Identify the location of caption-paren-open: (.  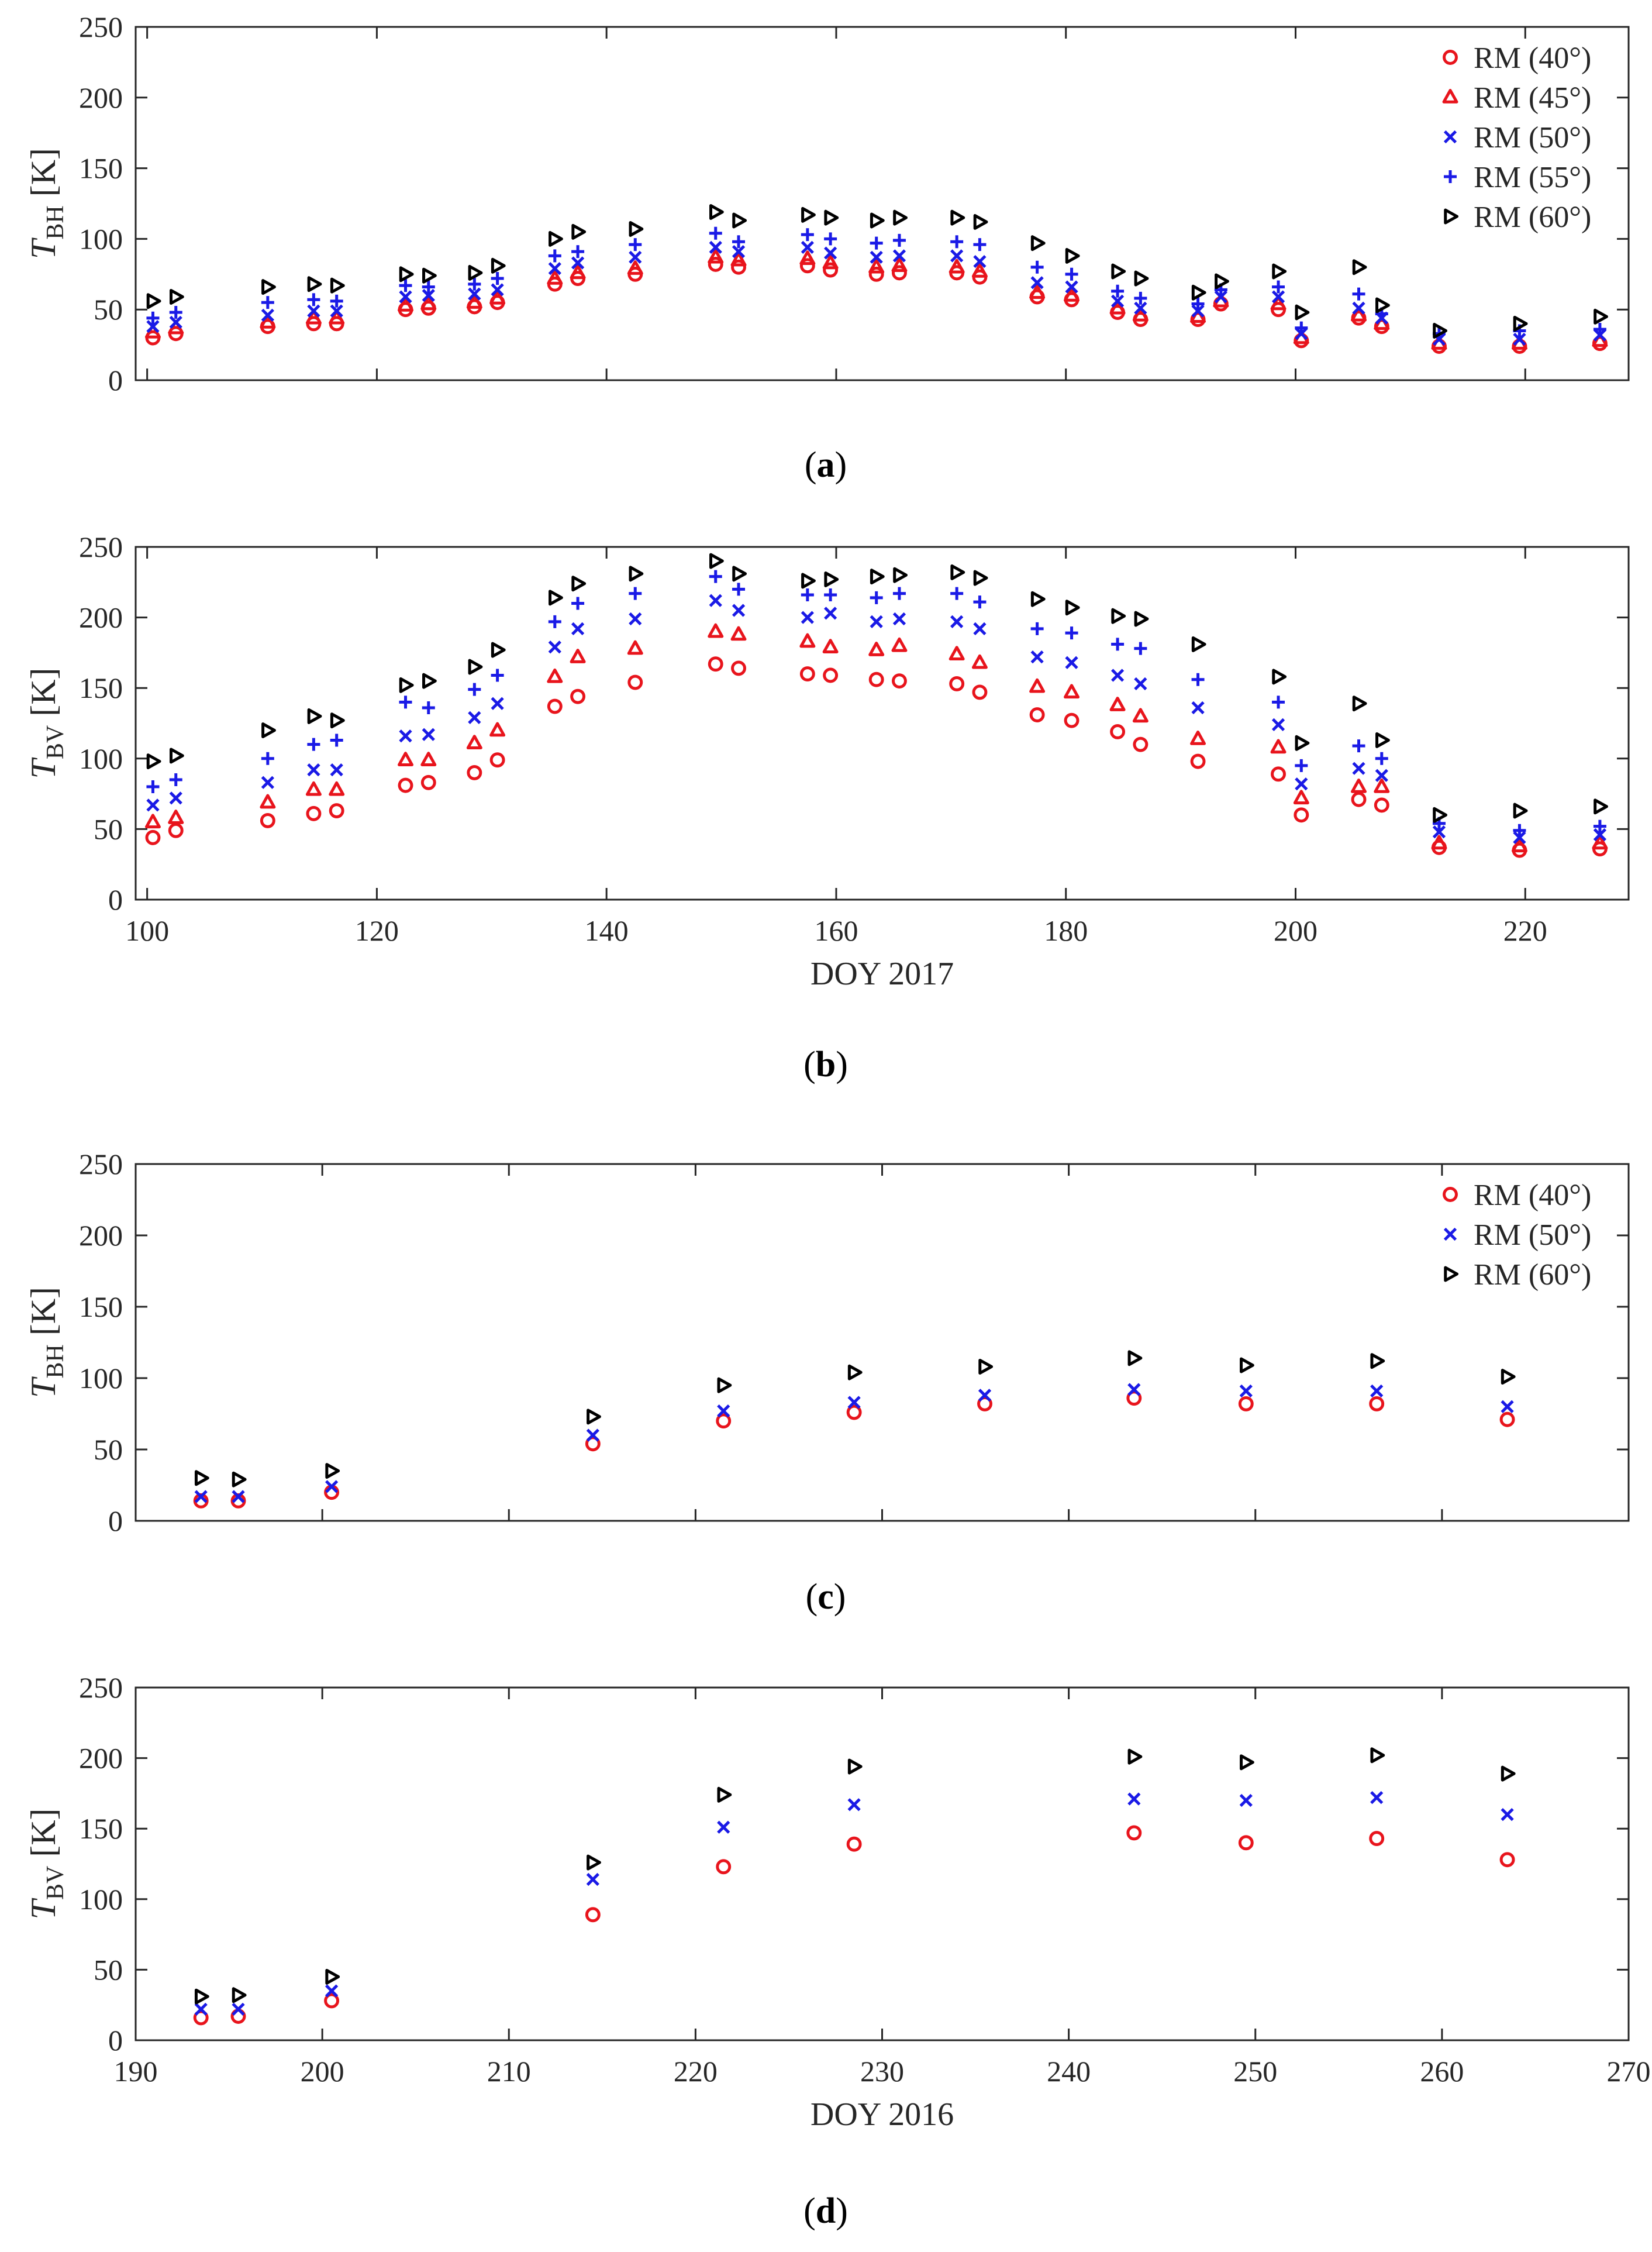
(811, 465).